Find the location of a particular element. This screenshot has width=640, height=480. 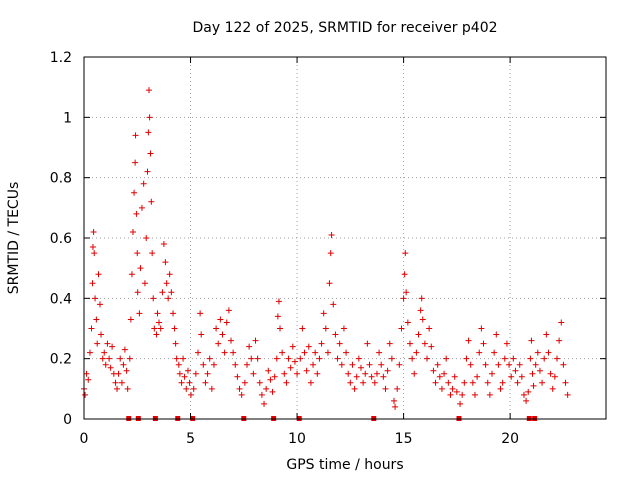

y-tick-label: 0 is located at coordinates (67, 420).